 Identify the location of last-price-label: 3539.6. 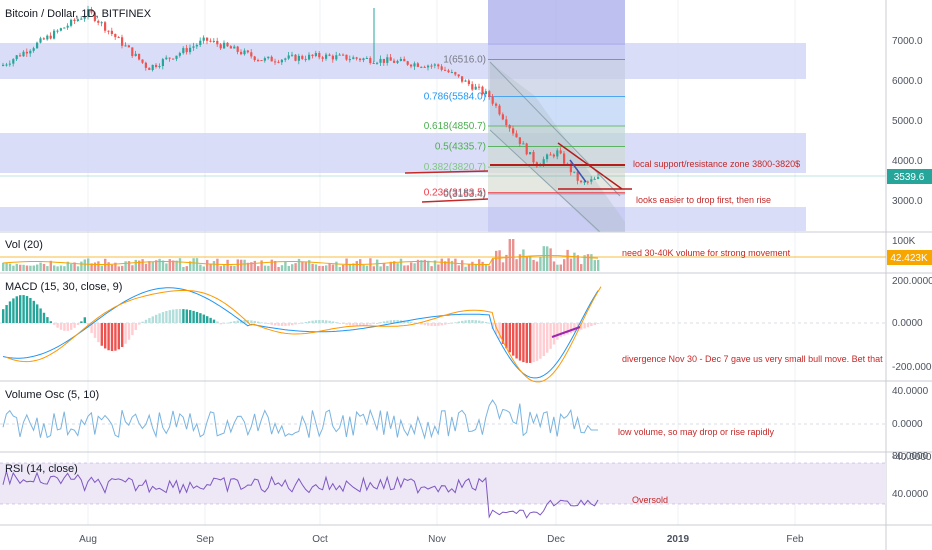
(909, 177).